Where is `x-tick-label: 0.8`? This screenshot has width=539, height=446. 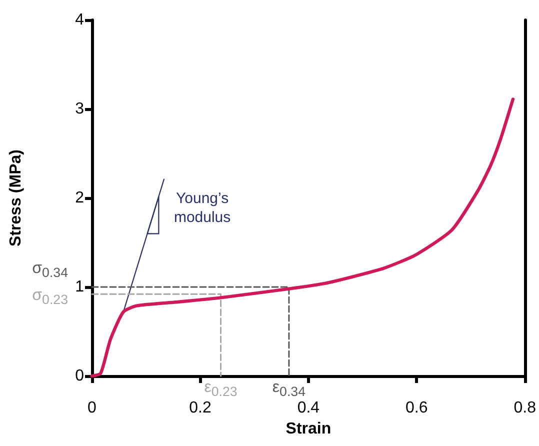 x-tick-label: 0.8 is located at coordinates (525, 408).